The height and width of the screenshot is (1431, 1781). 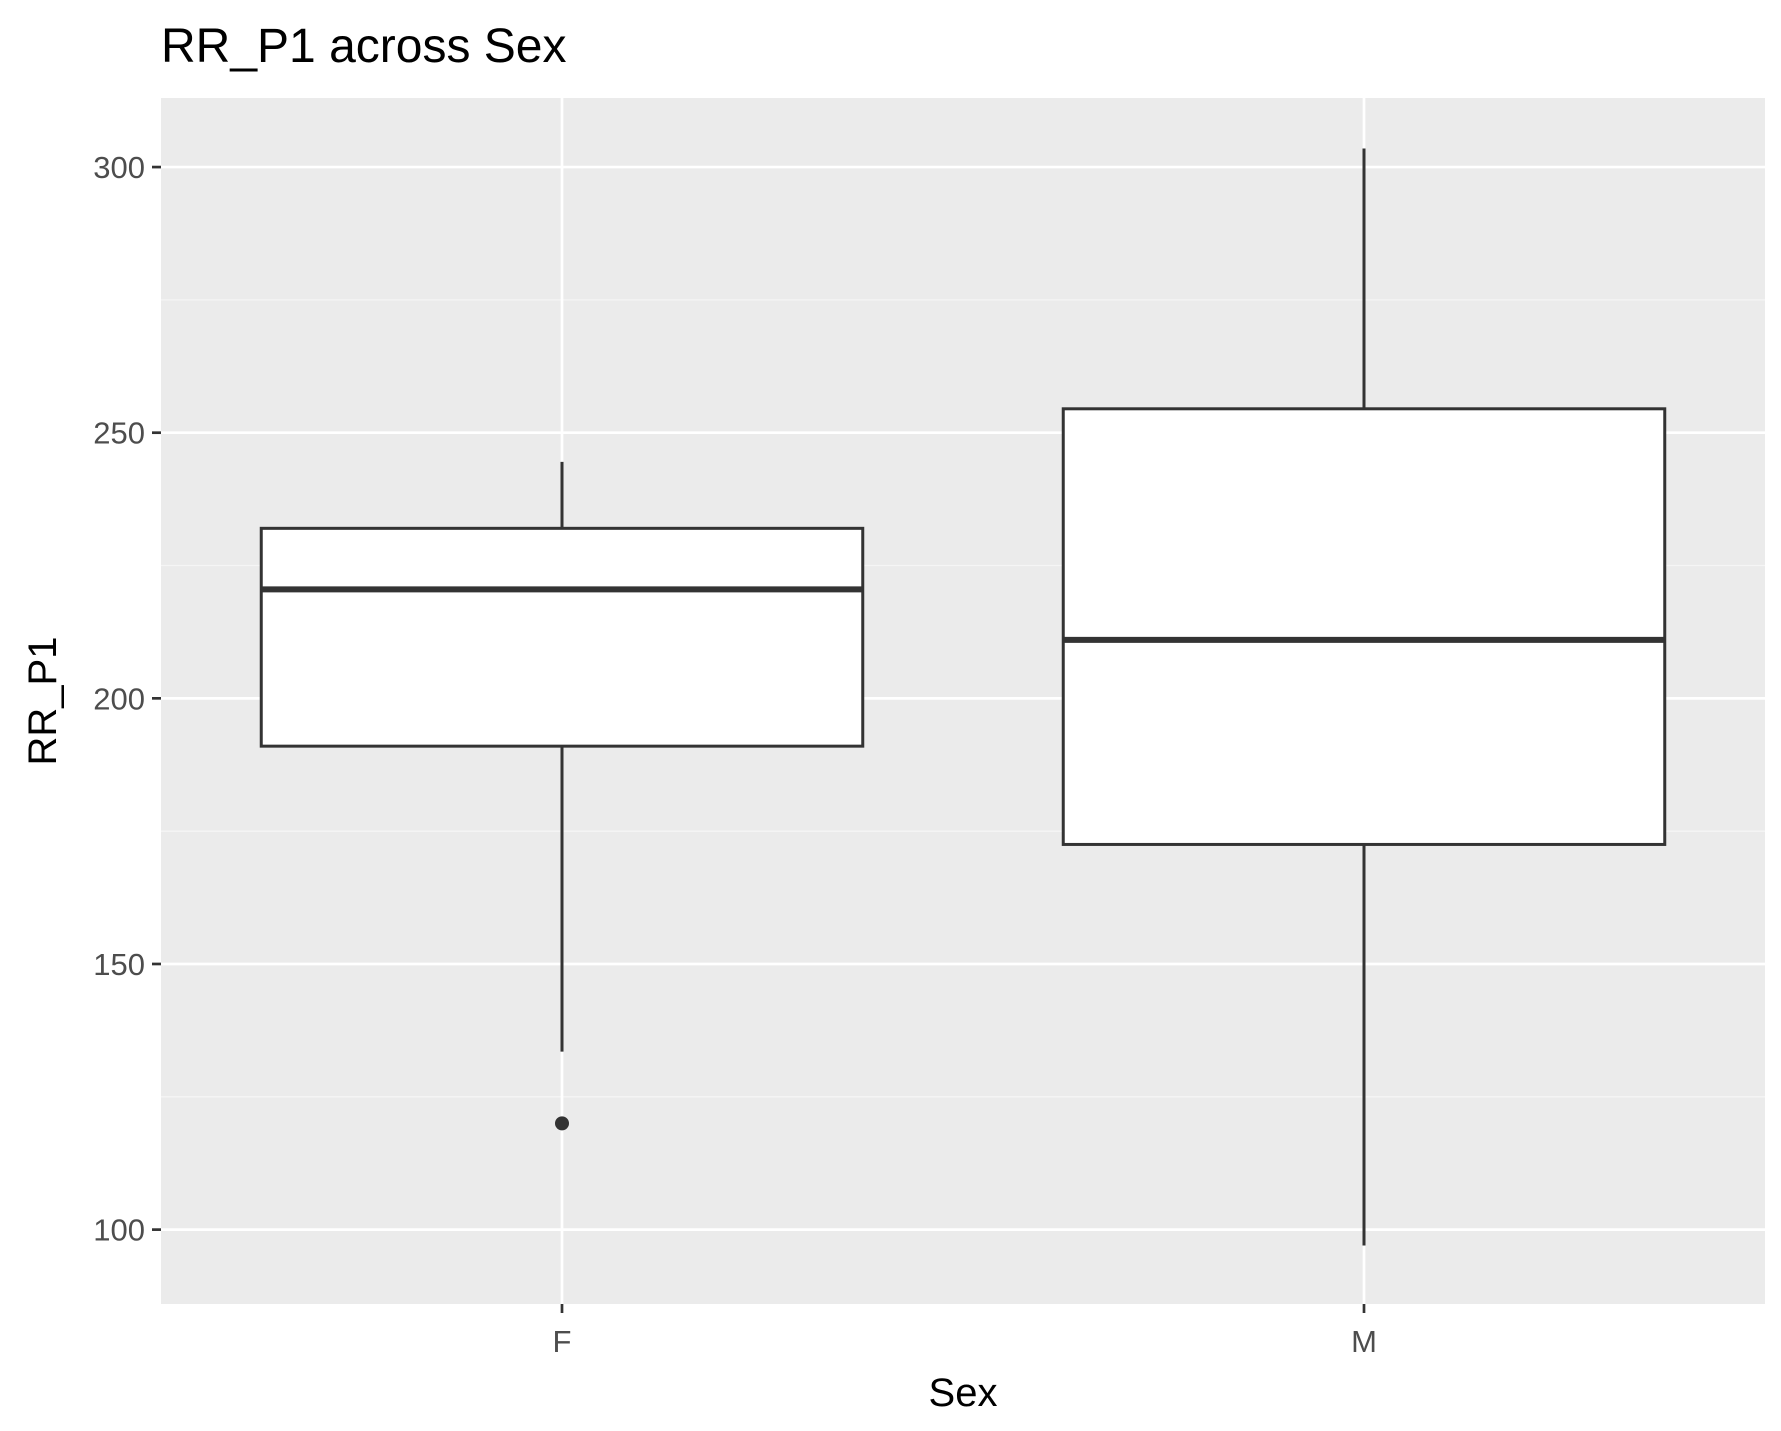 What do you see at coordinates (119, 964) in the screenshot?
I see `y-tick-label: 150` at bounding box center [119, 964].